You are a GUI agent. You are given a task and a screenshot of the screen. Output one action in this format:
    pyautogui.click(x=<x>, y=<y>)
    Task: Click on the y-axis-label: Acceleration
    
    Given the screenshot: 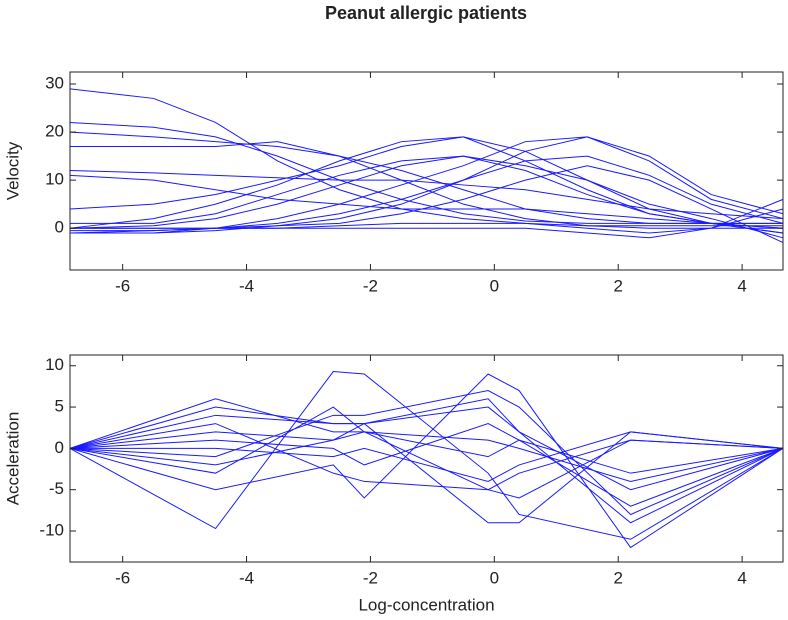 What is the action you would take?
    pyautogui.click(x=12, y=459)
    